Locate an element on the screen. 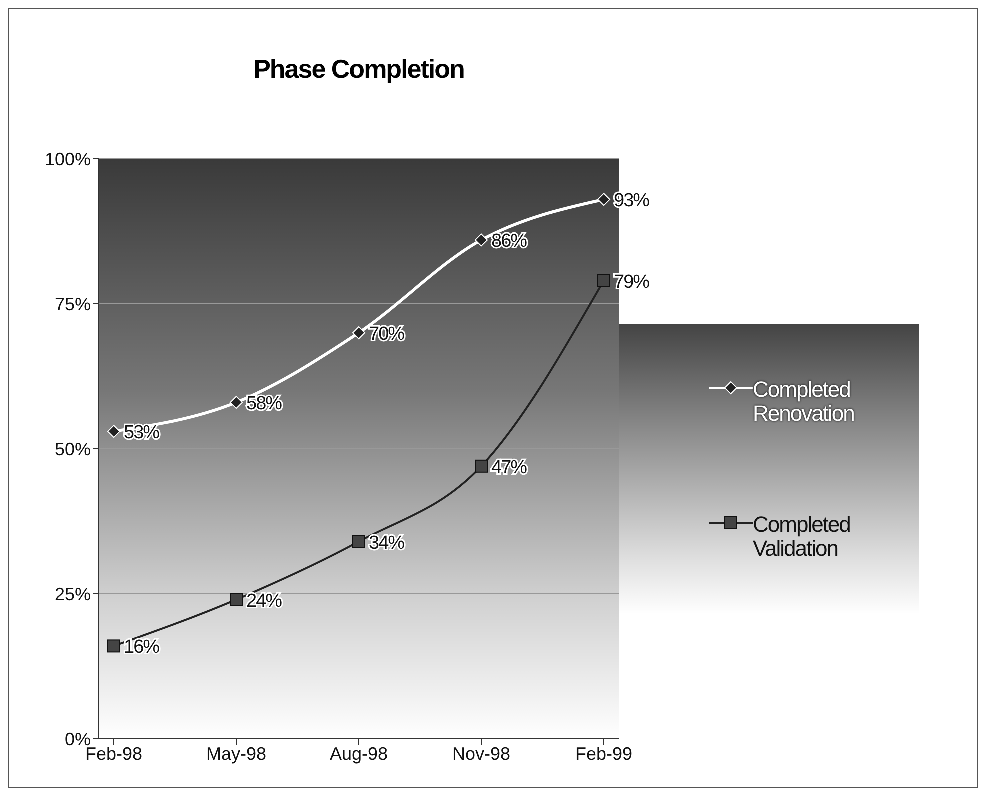 This screenshot has height=796, width=988. data-label: 16% is located at coordinates (142, 647).